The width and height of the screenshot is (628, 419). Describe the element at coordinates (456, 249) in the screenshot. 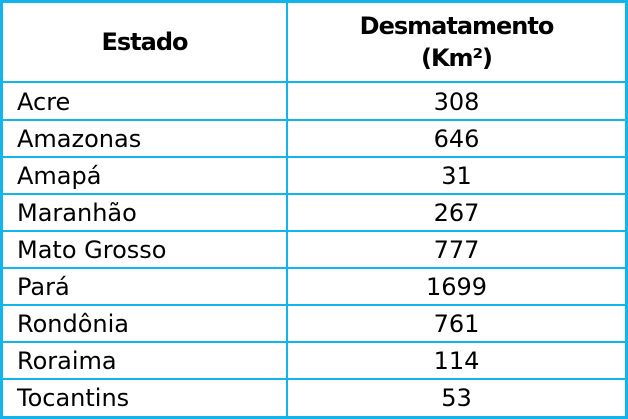

I see `deforestation-value: 777` at that location.